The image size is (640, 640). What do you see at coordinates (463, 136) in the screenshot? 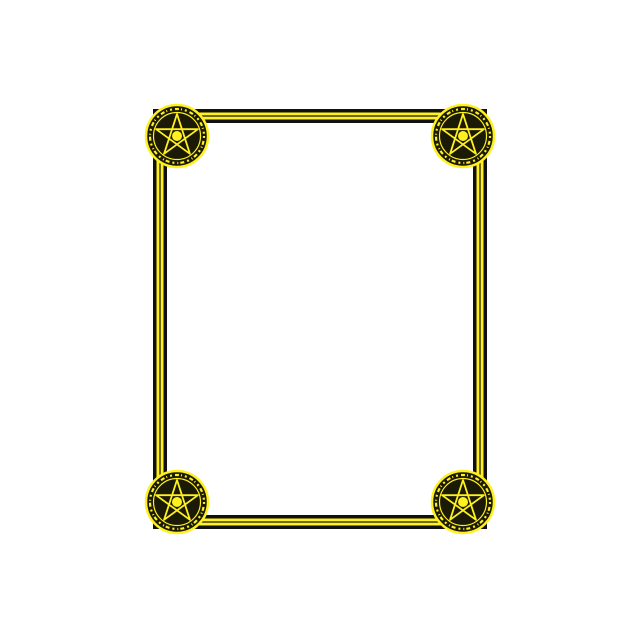
I see `pentagram-seal-icon-top-right` at bounding box center [463, 136].